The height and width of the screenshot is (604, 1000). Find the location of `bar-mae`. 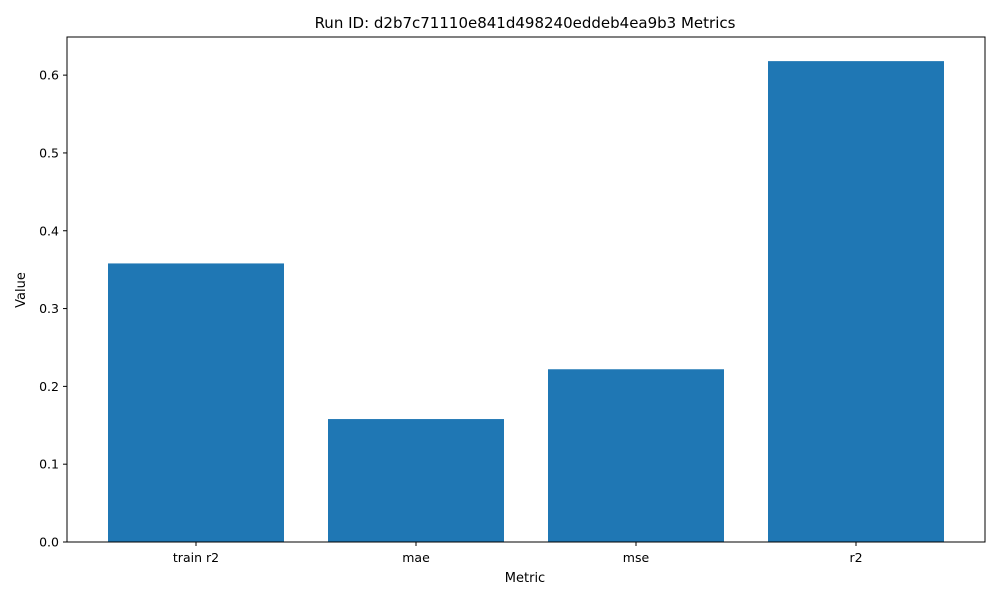

bar-mae is located at coordinates (416, 480).